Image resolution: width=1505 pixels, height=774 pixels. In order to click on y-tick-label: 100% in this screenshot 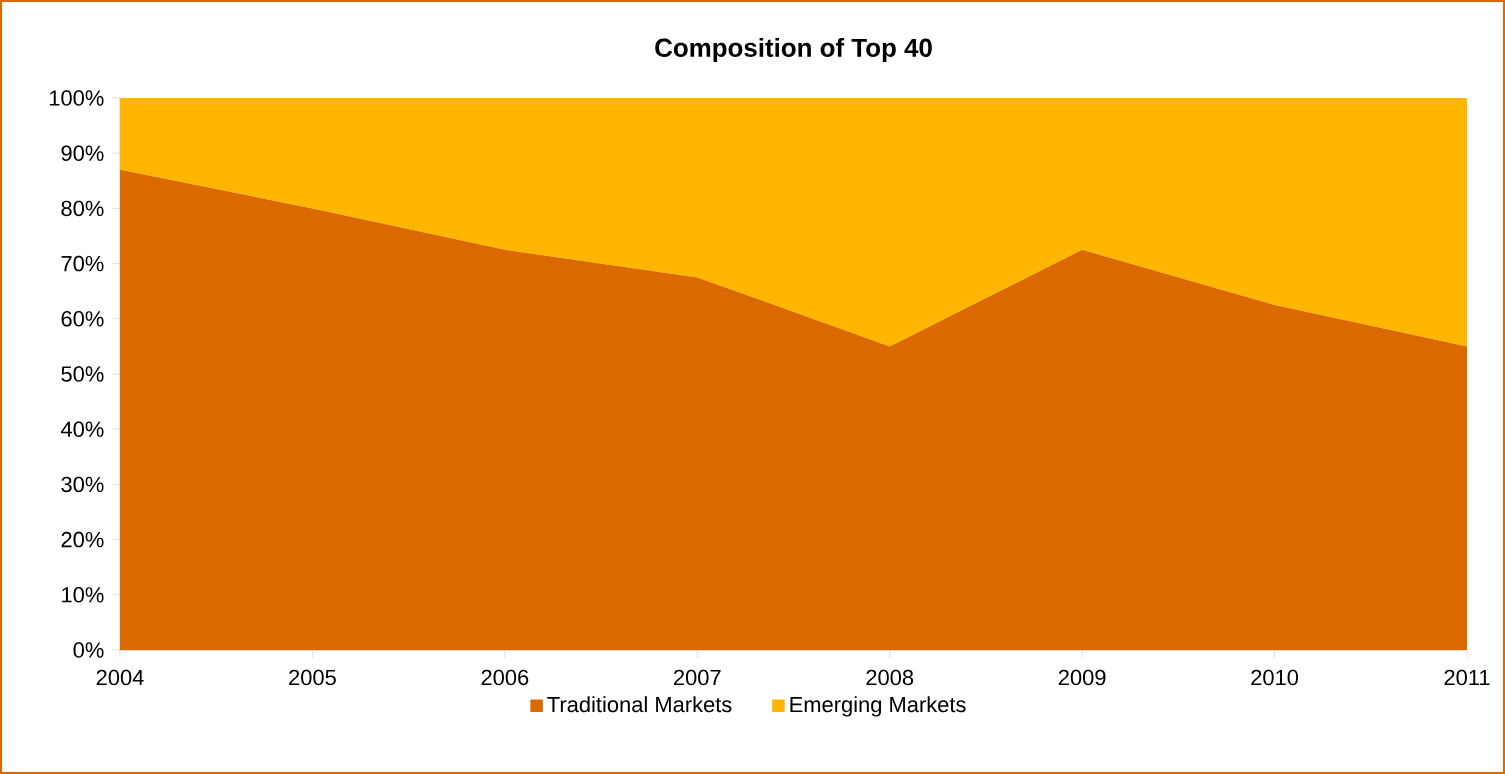, I will do `click(76, 98)`.